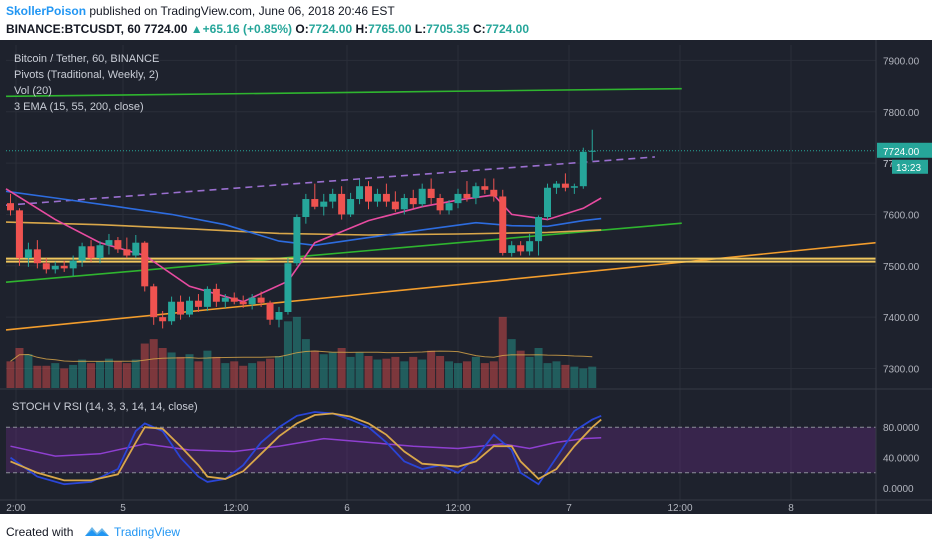 This screenshot has height=550, width=932. What do you see at coordinates (901, 61) in the screenshot?
I see `price-tick-label: 7900.00` at bounding box center [901, 61].